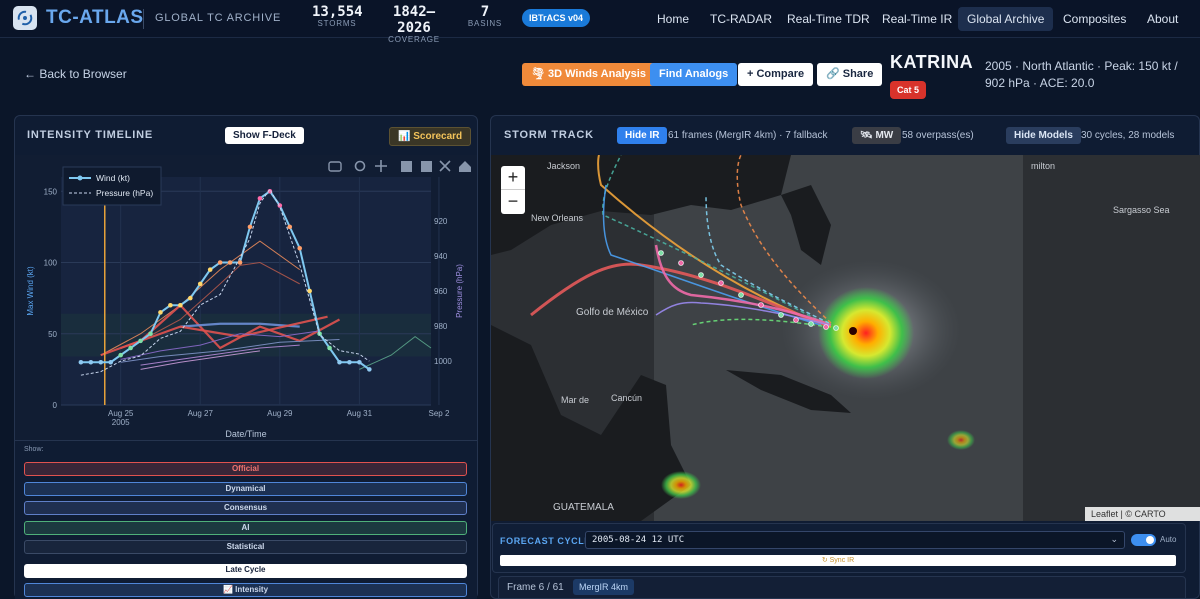  I want to click on model-group-consensus: Consensus, so click(245, 508).